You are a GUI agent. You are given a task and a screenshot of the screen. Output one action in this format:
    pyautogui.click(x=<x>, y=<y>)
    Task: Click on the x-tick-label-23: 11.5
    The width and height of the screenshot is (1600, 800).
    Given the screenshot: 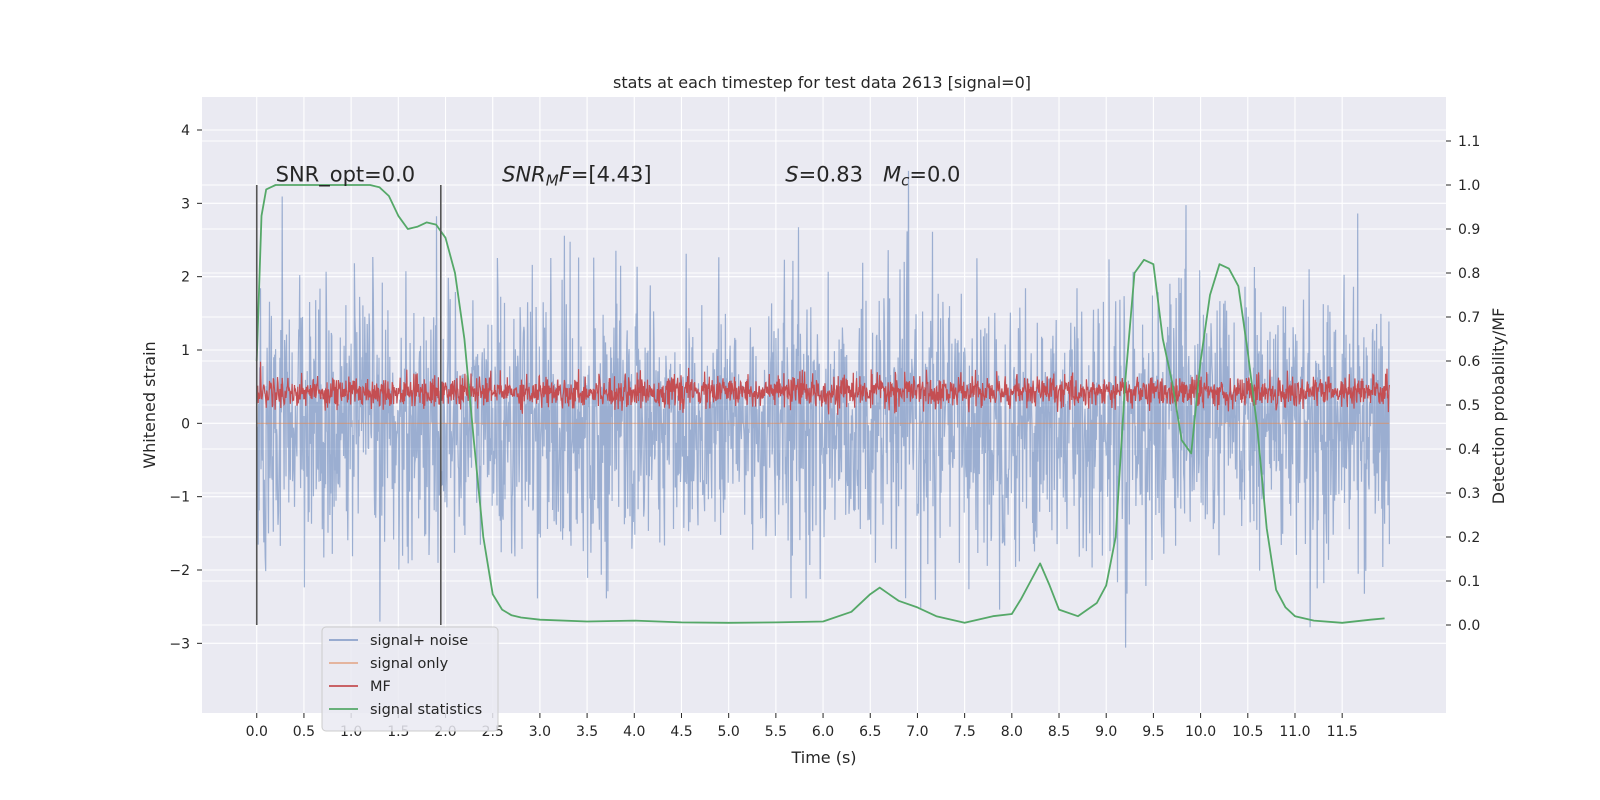 What is the action you would take?
    pyautogui.click(x=1342, y=732)
    